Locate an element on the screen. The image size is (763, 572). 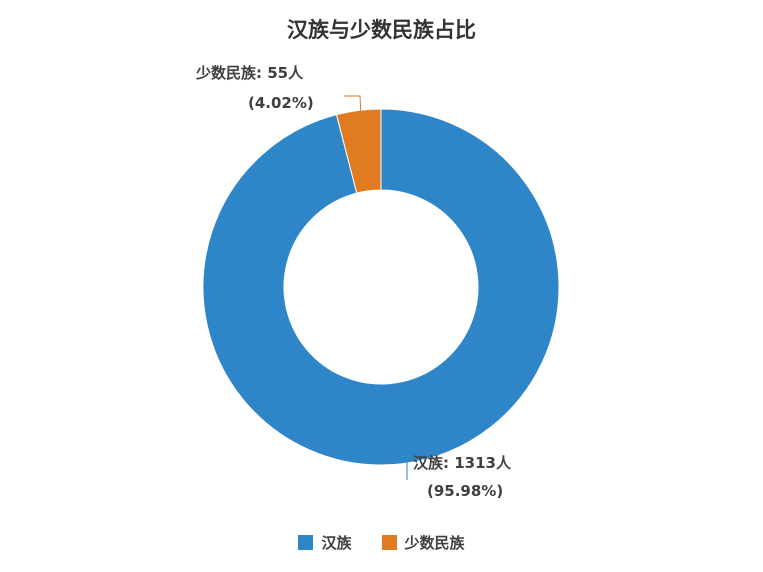
data-label-han-count: 汉族: 1313人 is located at coordinates (462, 463).